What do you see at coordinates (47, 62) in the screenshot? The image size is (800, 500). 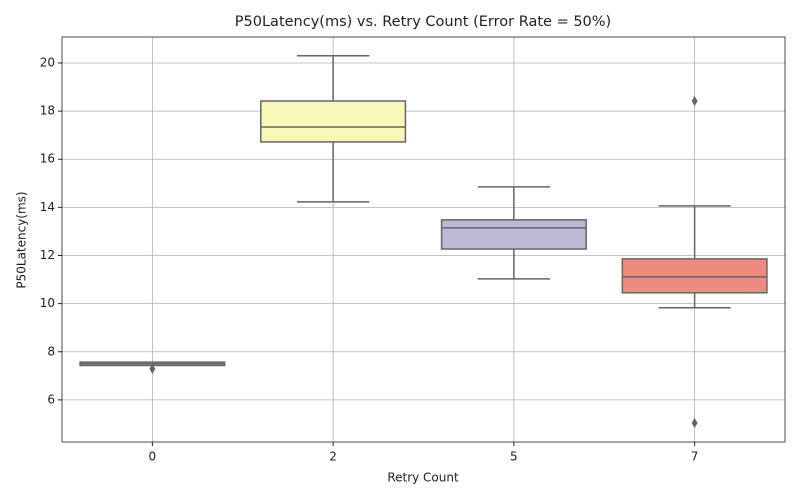 I see `y-tick-label: 20` at bounding box center [47, 62].